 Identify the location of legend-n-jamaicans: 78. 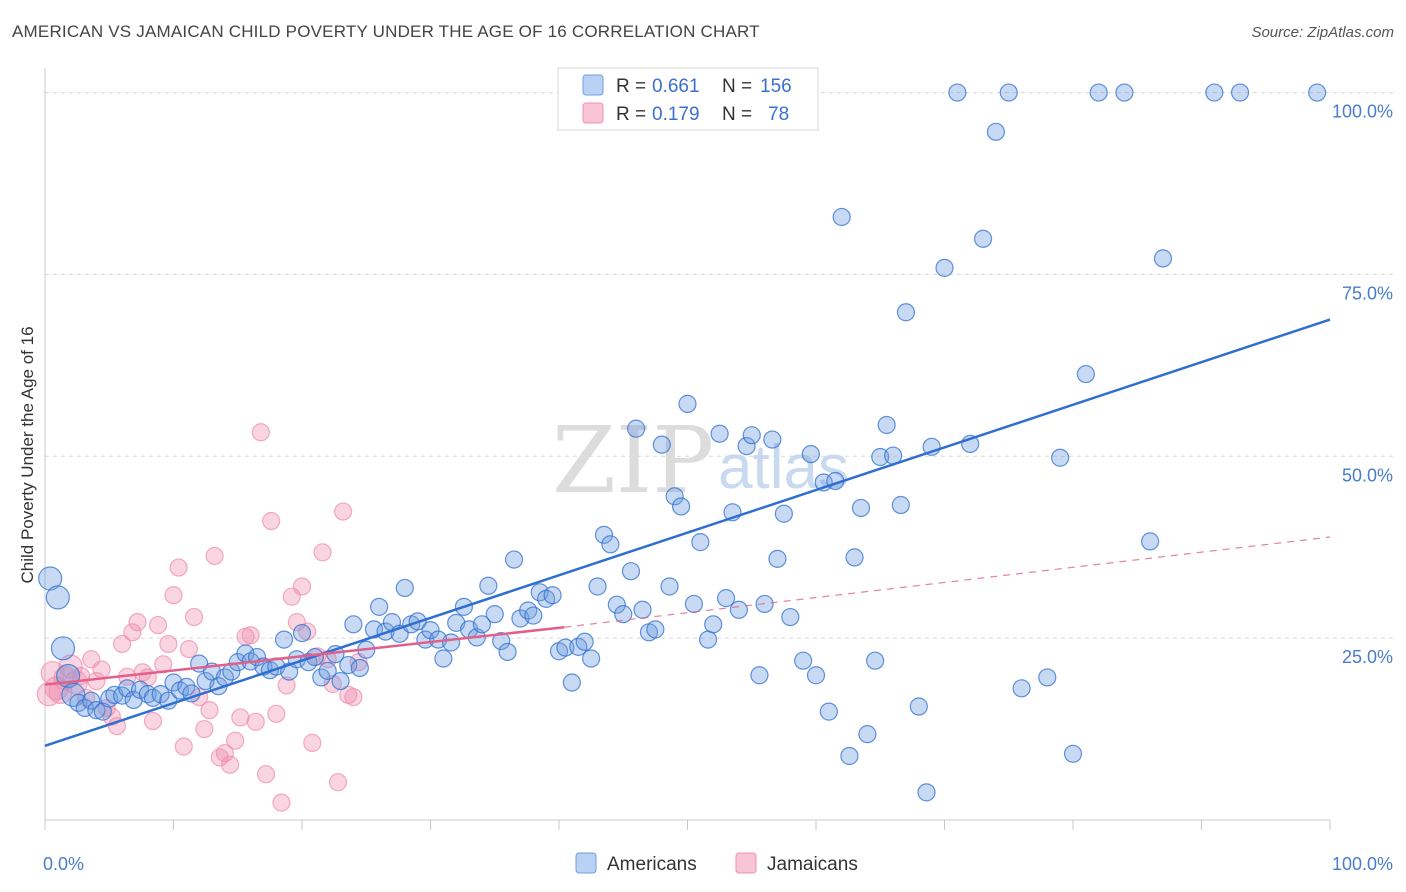
(778, 114).